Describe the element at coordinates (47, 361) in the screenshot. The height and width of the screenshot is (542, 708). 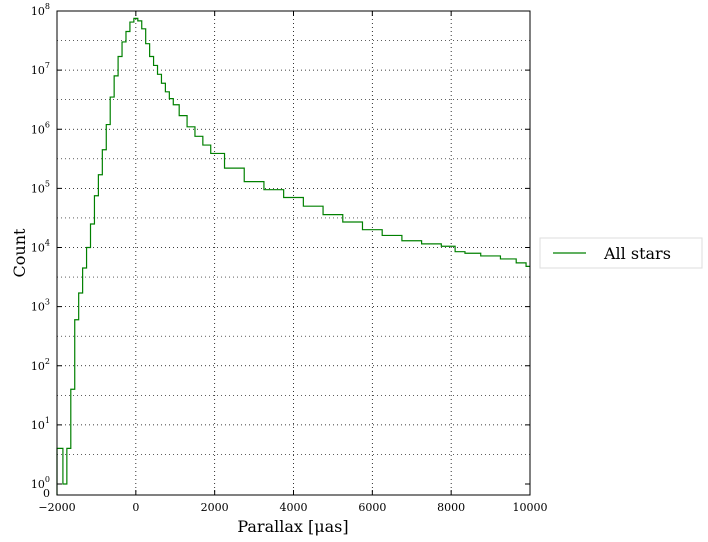
I see `y-tick-exponent: 2` at that location.